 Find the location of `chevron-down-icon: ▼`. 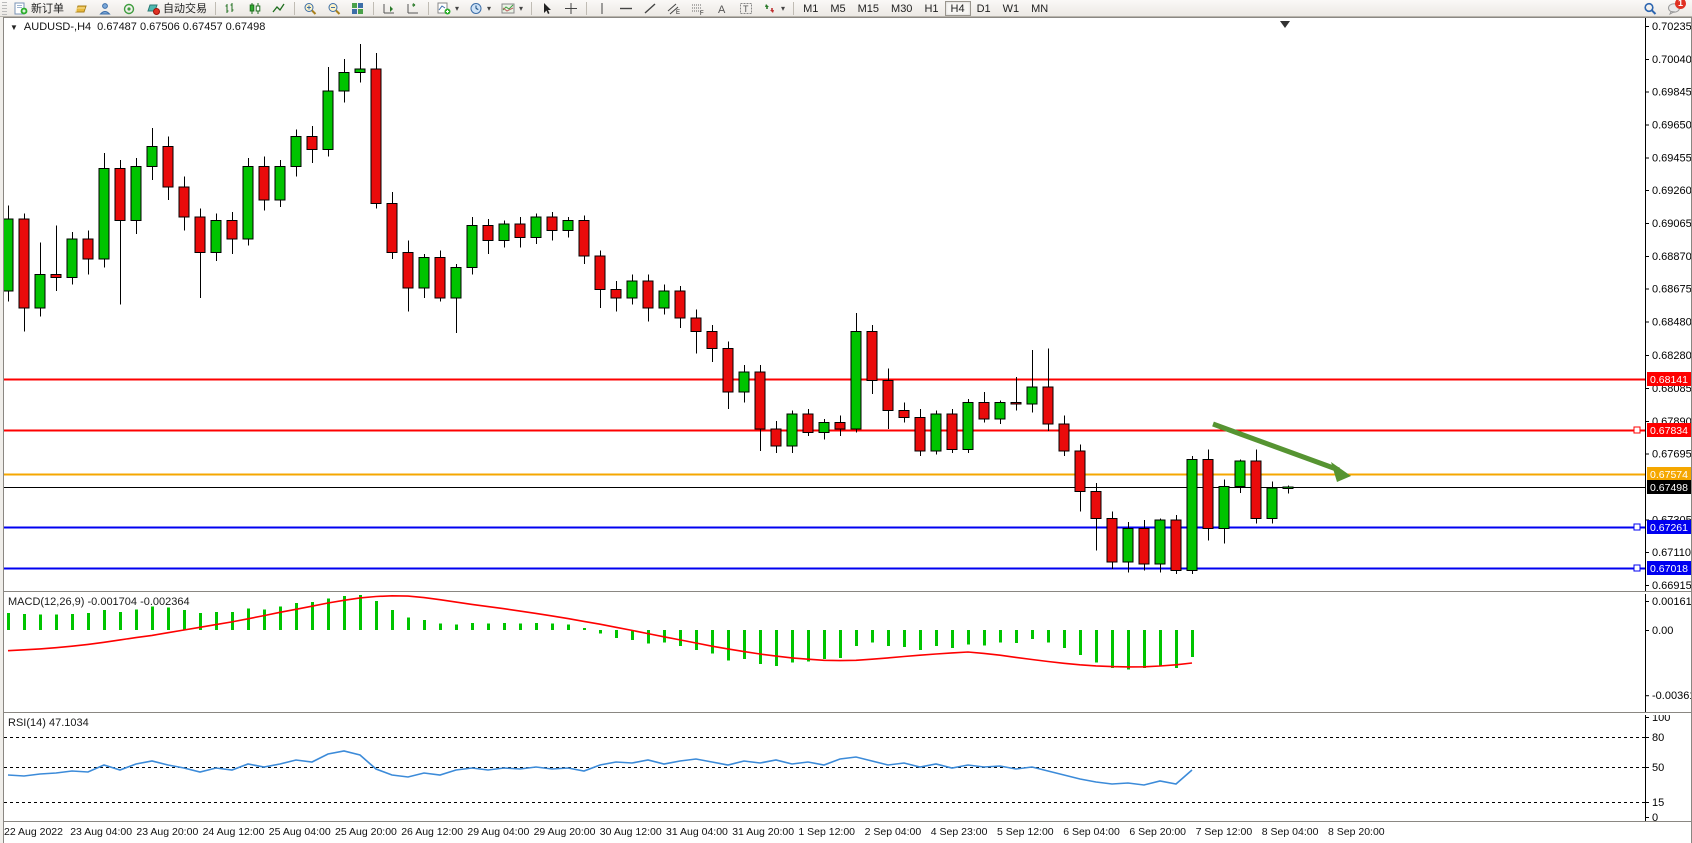

chevron-down-icon: ▼ is located at coordinates (14, 27).